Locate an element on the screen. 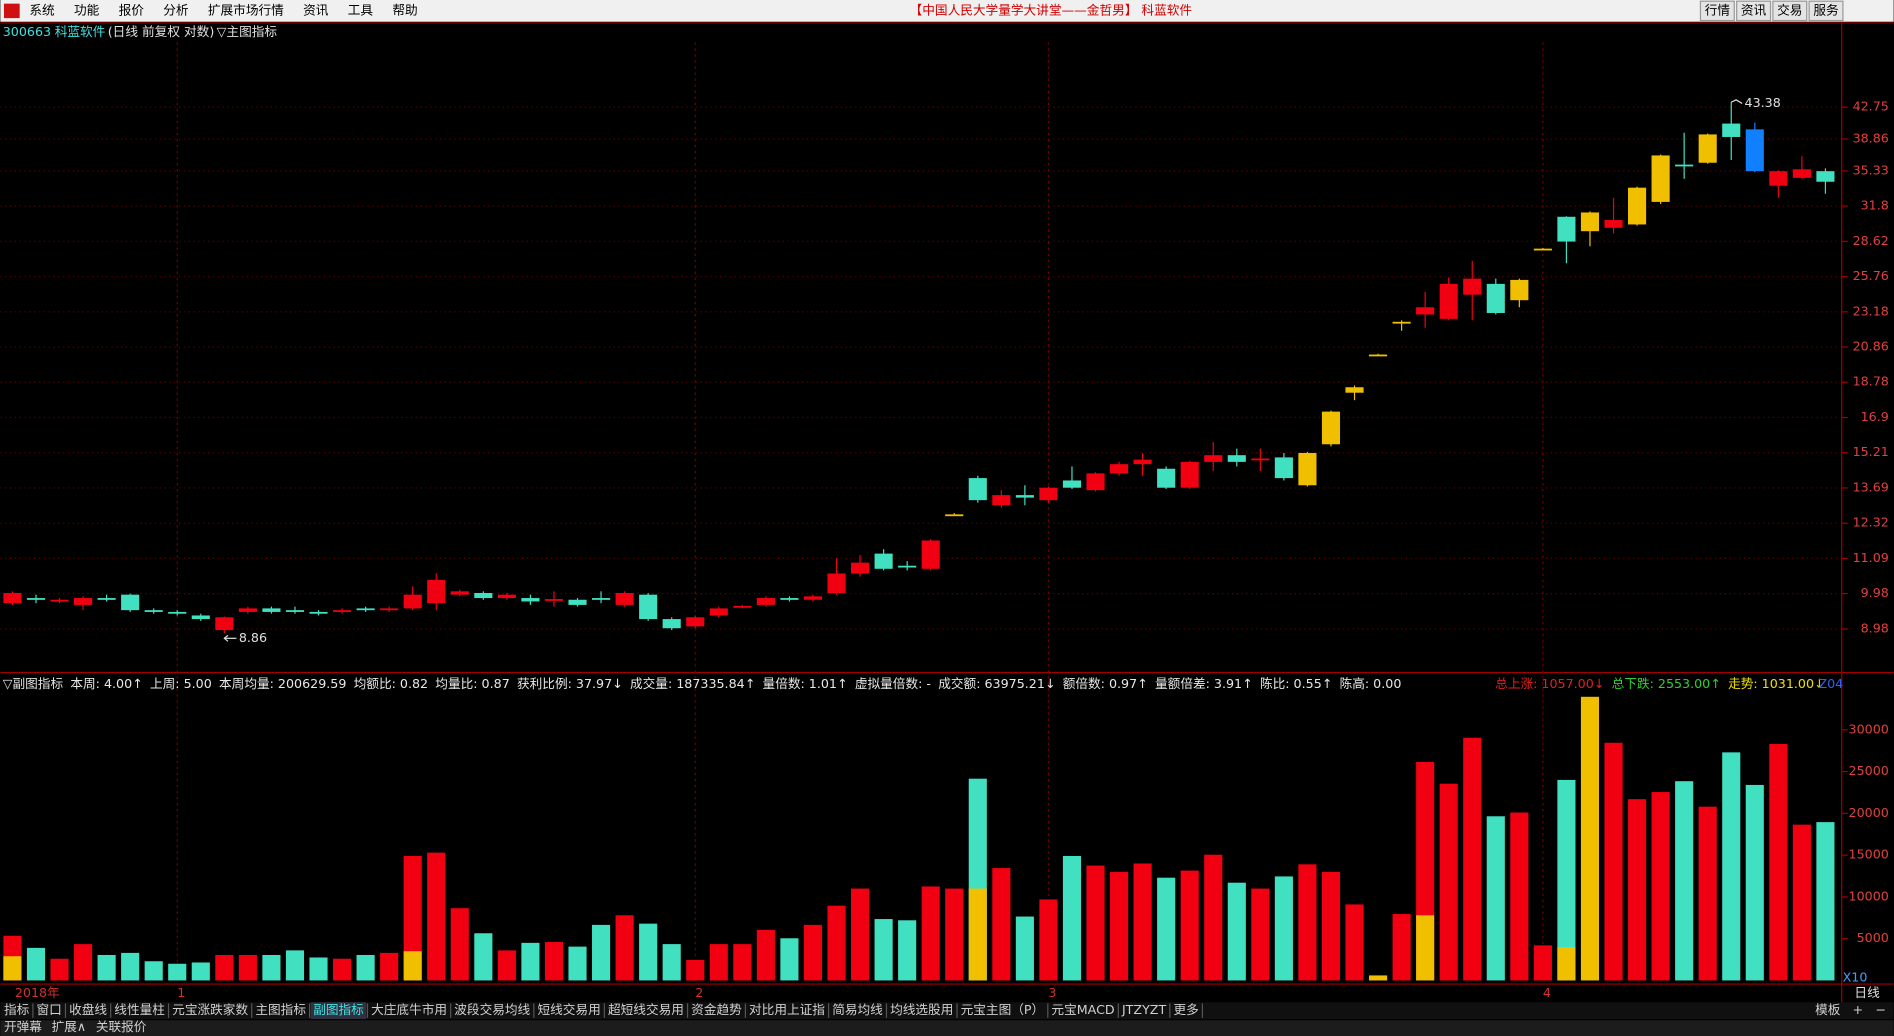 This screenshot has height=1036, width=1894. tab: 副图指标 is located at coordinates (338, 1009).